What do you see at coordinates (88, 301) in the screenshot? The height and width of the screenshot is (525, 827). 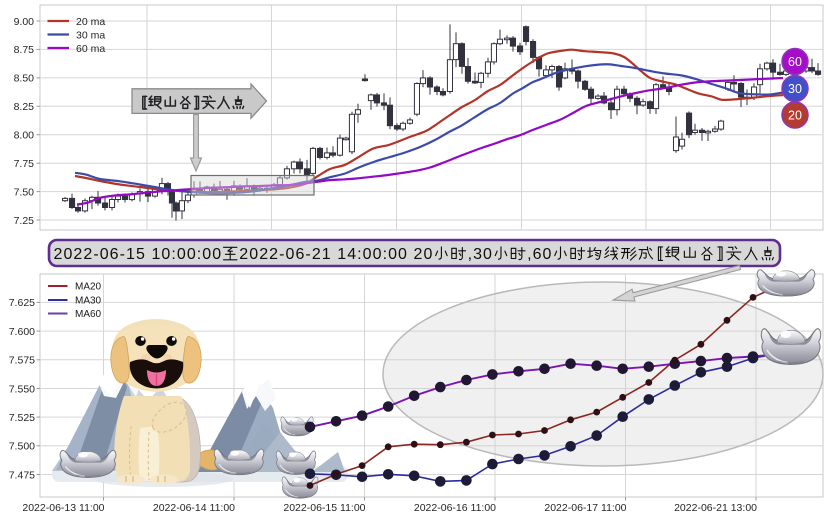 I see `svg-text: MA30` at bounding box center [88, 301].